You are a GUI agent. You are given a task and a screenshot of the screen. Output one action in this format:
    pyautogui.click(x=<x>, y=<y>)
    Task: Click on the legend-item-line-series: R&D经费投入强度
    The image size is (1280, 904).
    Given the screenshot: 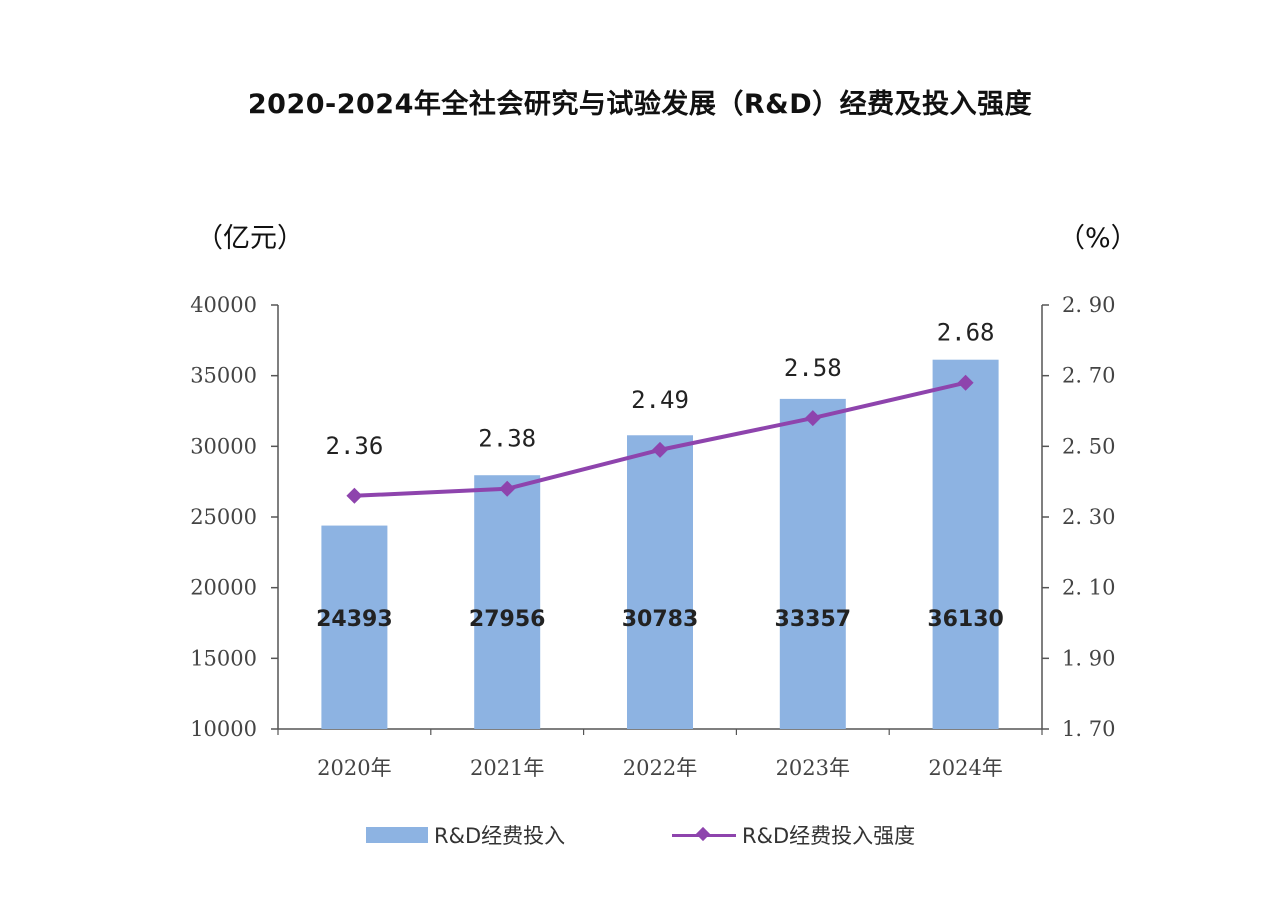 What is the action you would take?
    pyautogui.click(x=793, y=835)
    